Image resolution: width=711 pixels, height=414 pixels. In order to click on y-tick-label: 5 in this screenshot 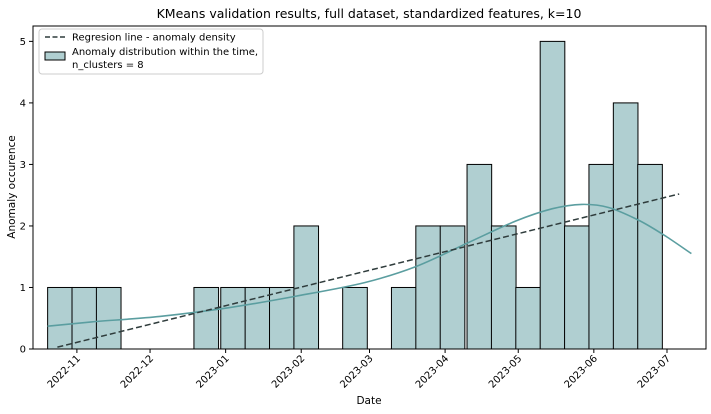, I will do `click(23, 42)`.